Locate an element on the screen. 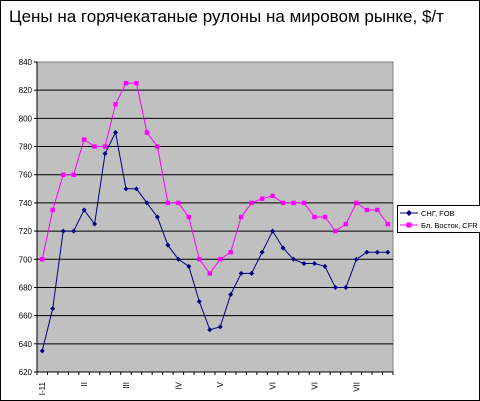 This screenshot has width=480, height=401. y-tick-label: 660 is located at coordinates (26, 316).